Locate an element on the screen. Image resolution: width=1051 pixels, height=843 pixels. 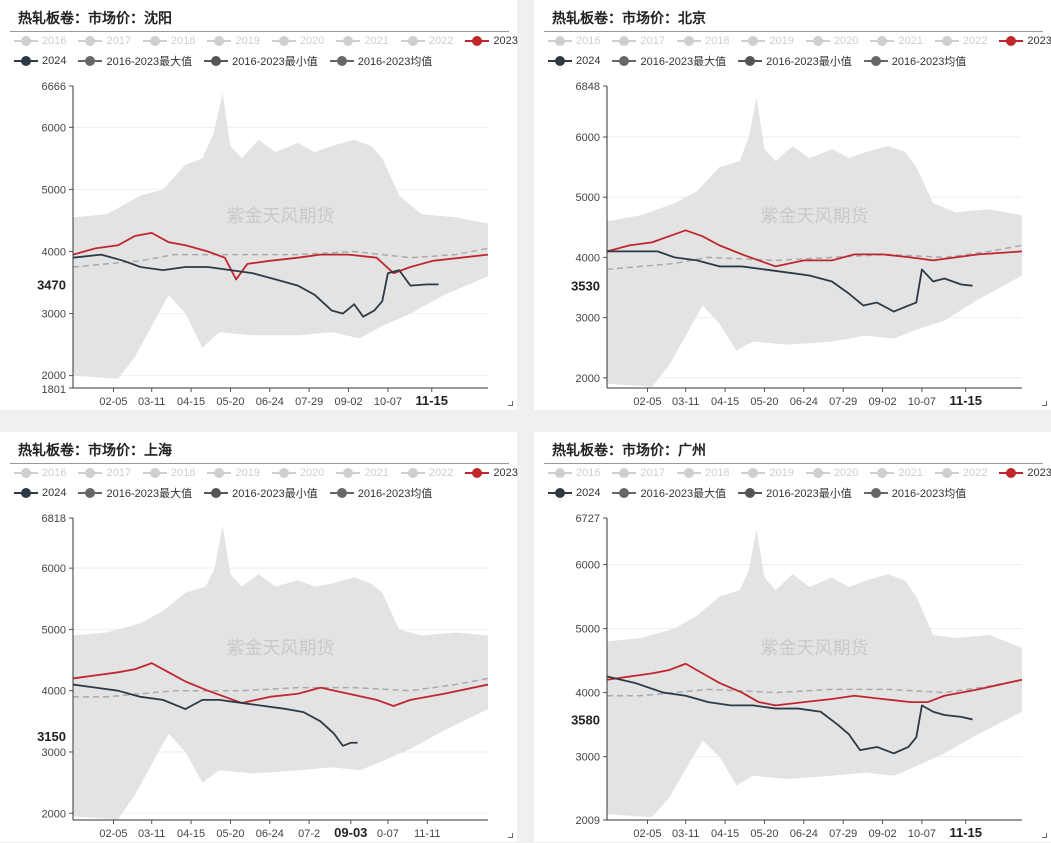
current-value-label: 3530 is located at coordinates (585, 286).